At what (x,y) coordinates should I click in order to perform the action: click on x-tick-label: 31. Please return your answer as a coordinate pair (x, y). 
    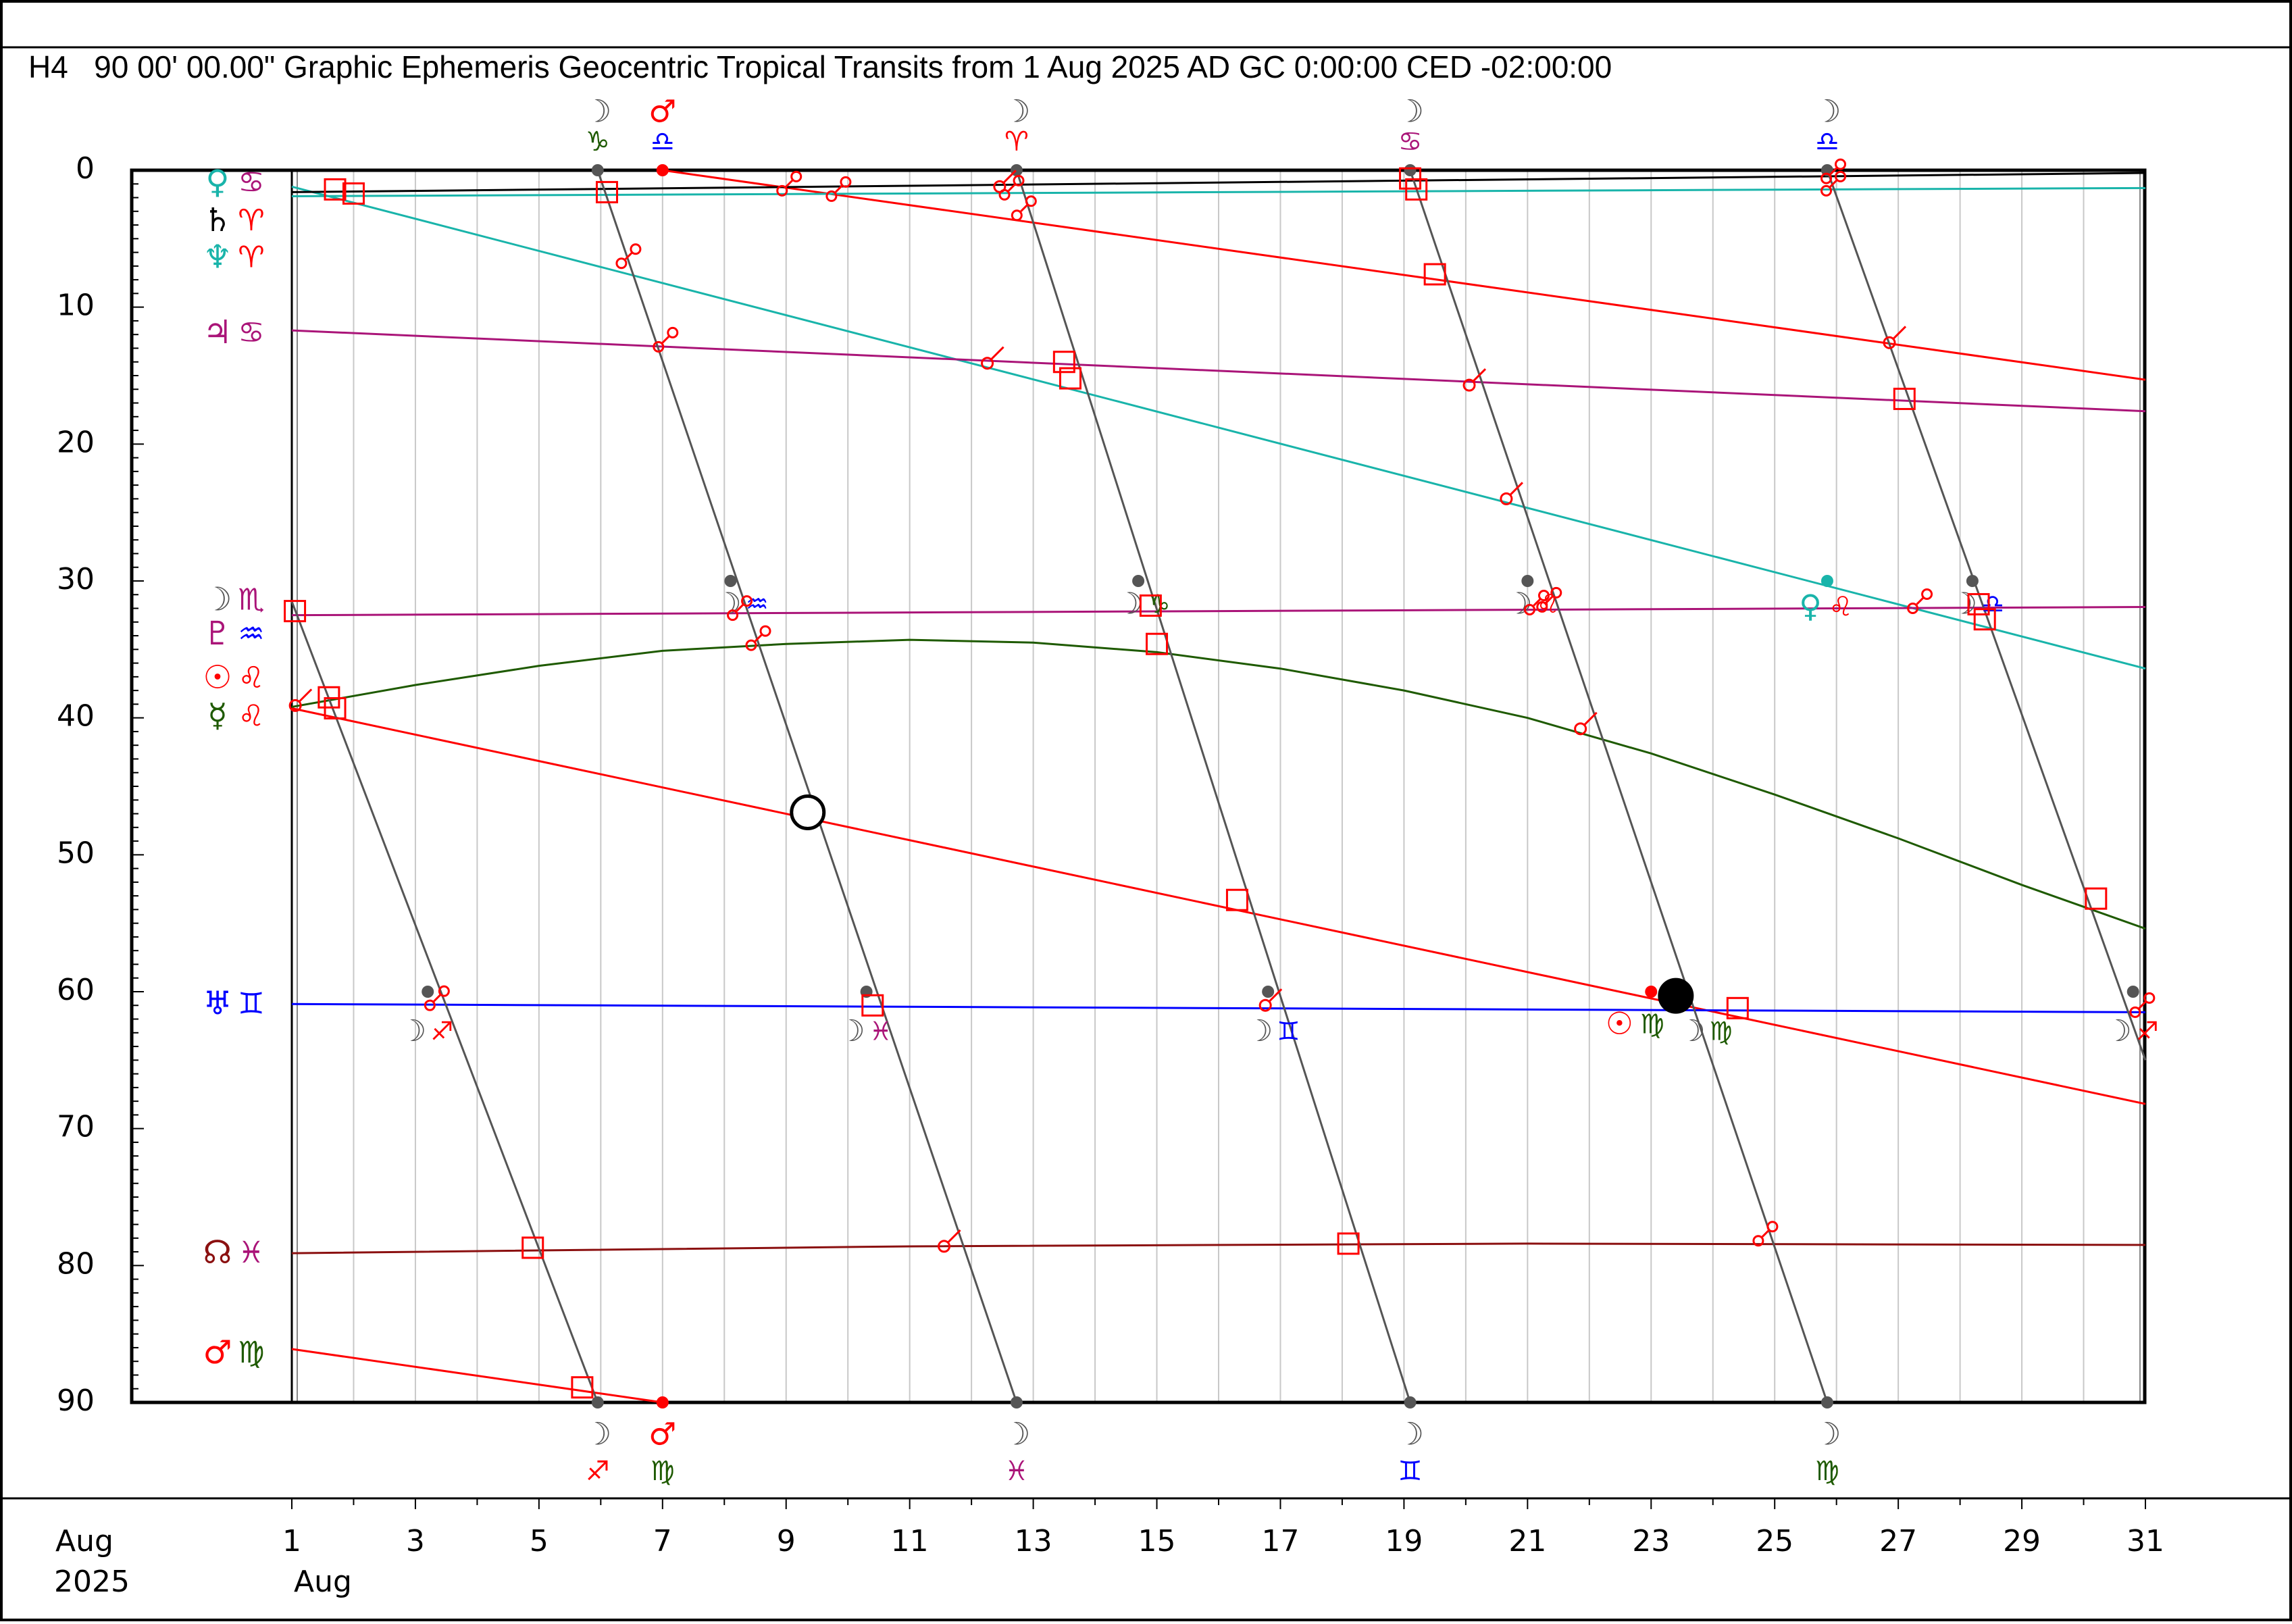
    Looking at the image, I should click on (2145, 1541).